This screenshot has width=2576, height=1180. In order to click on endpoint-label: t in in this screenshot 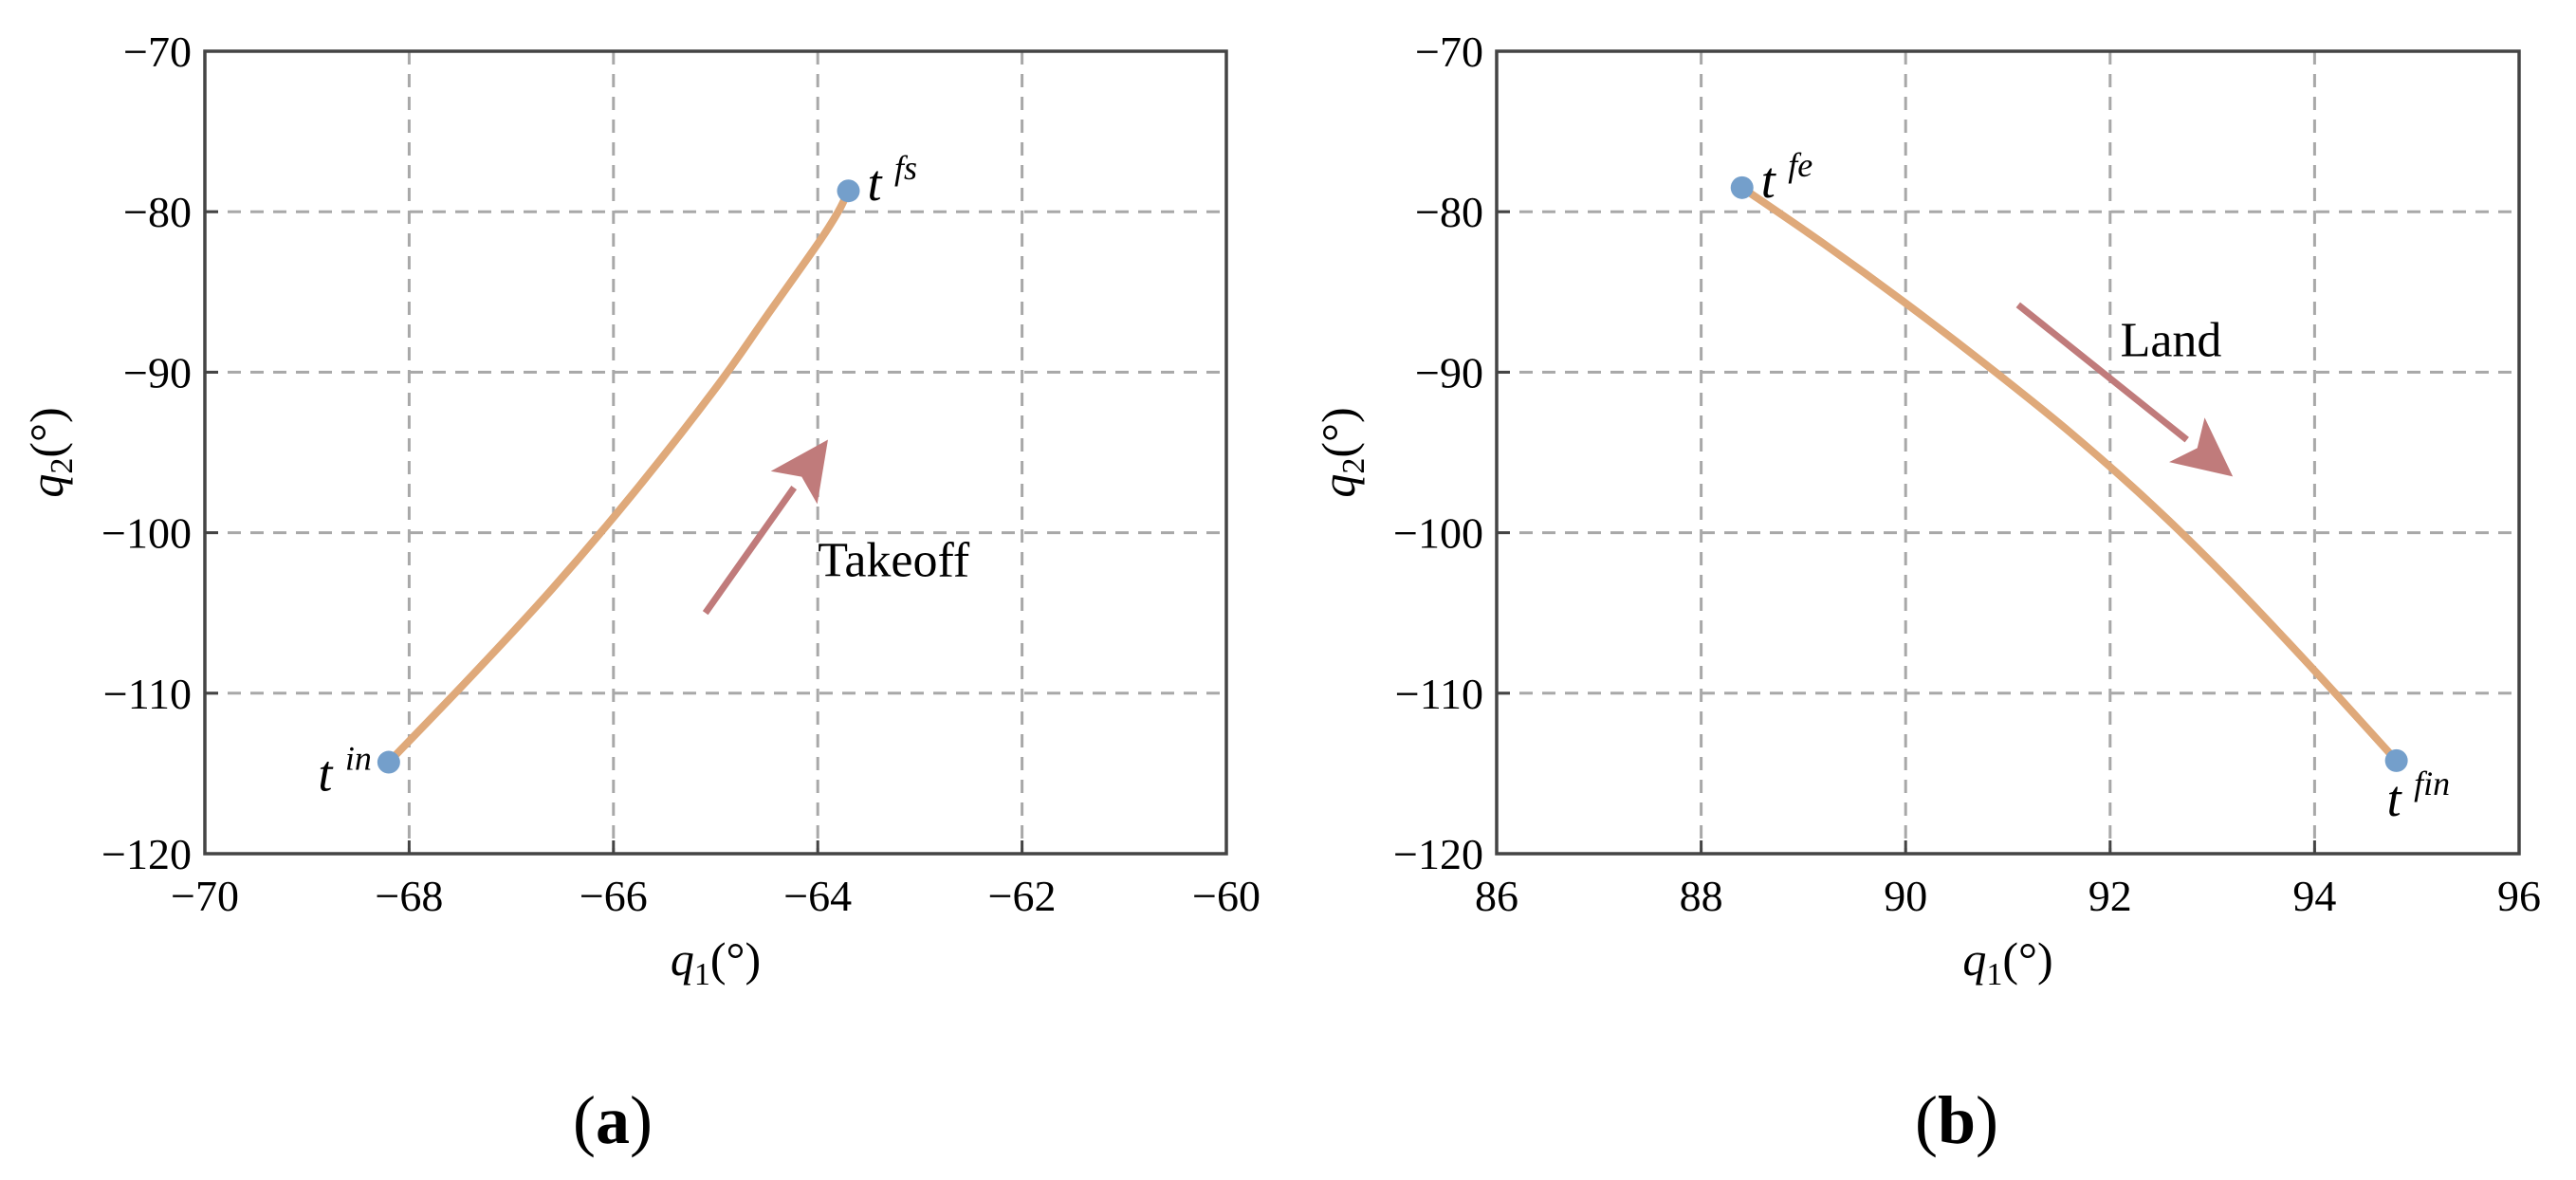, I will do `click(345, 771)`.